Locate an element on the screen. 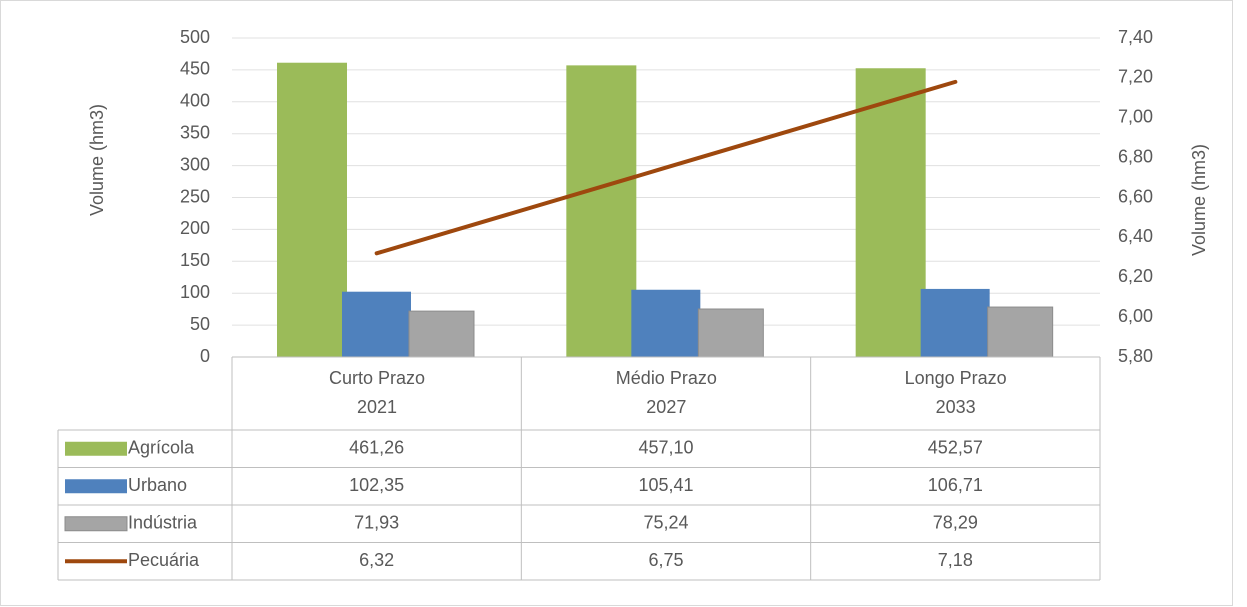 The width and height of the screenshot is (1247, 607). y2-tick-label: 7,00 is located at coordinates (1135, 117).